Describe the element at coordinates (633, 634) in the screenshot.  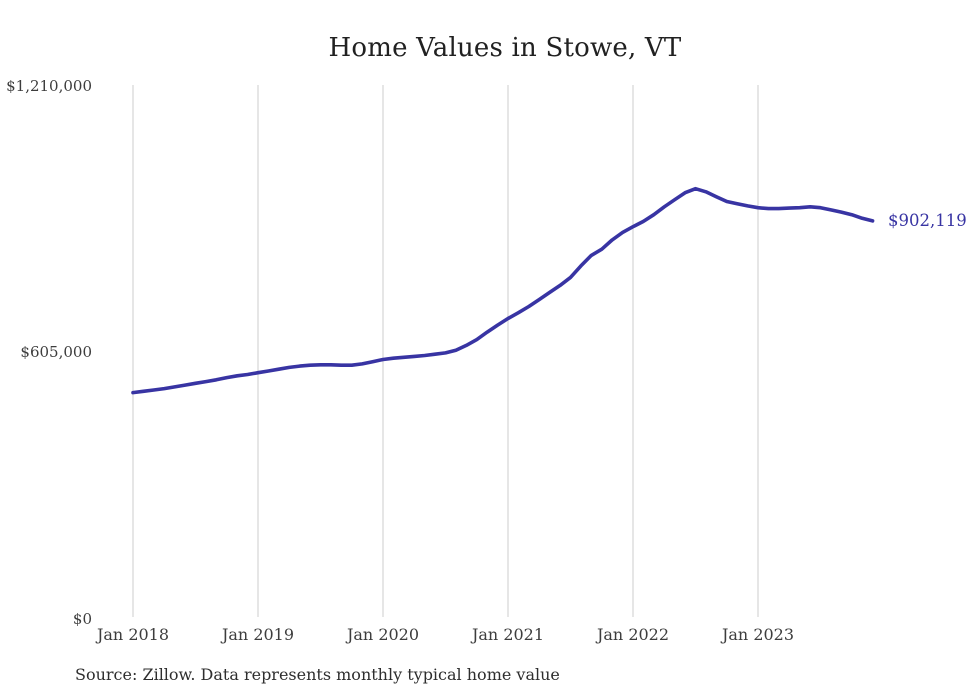
I see `x-tick-label-2022: Jan 2022` at that location.